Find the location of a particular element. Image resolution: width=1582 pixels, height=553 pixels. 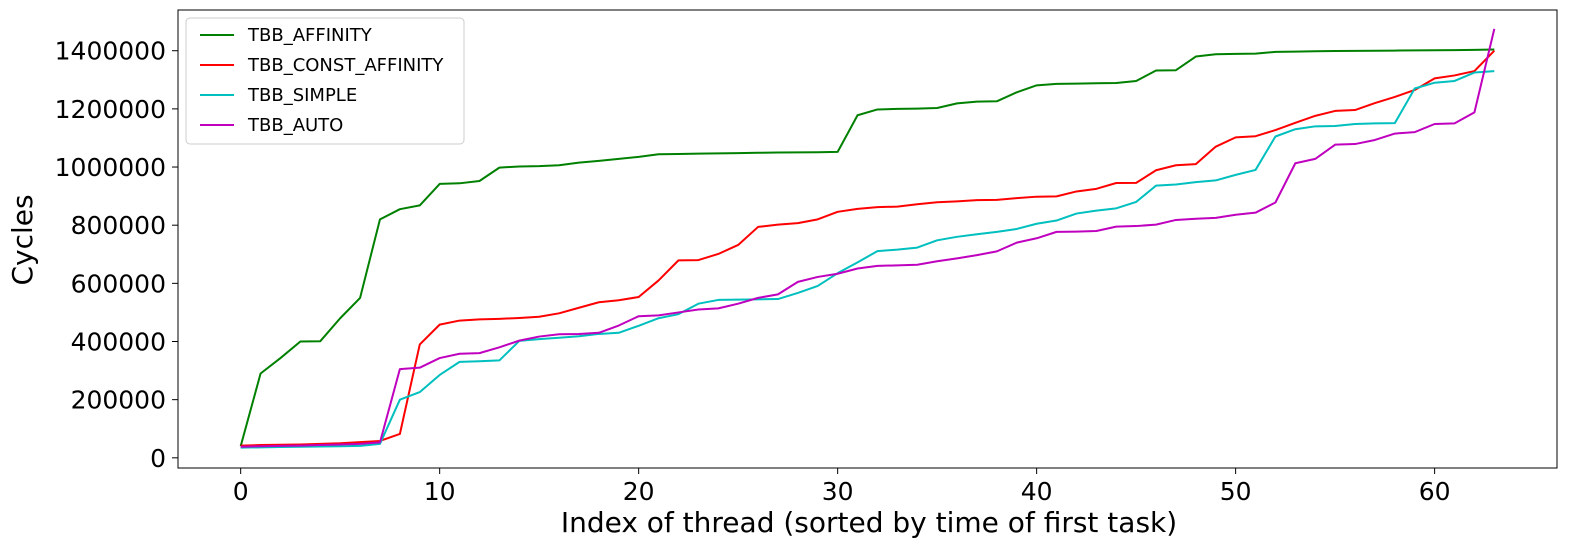

y-tick-label: 400000 is located at coordinates (118, 342).